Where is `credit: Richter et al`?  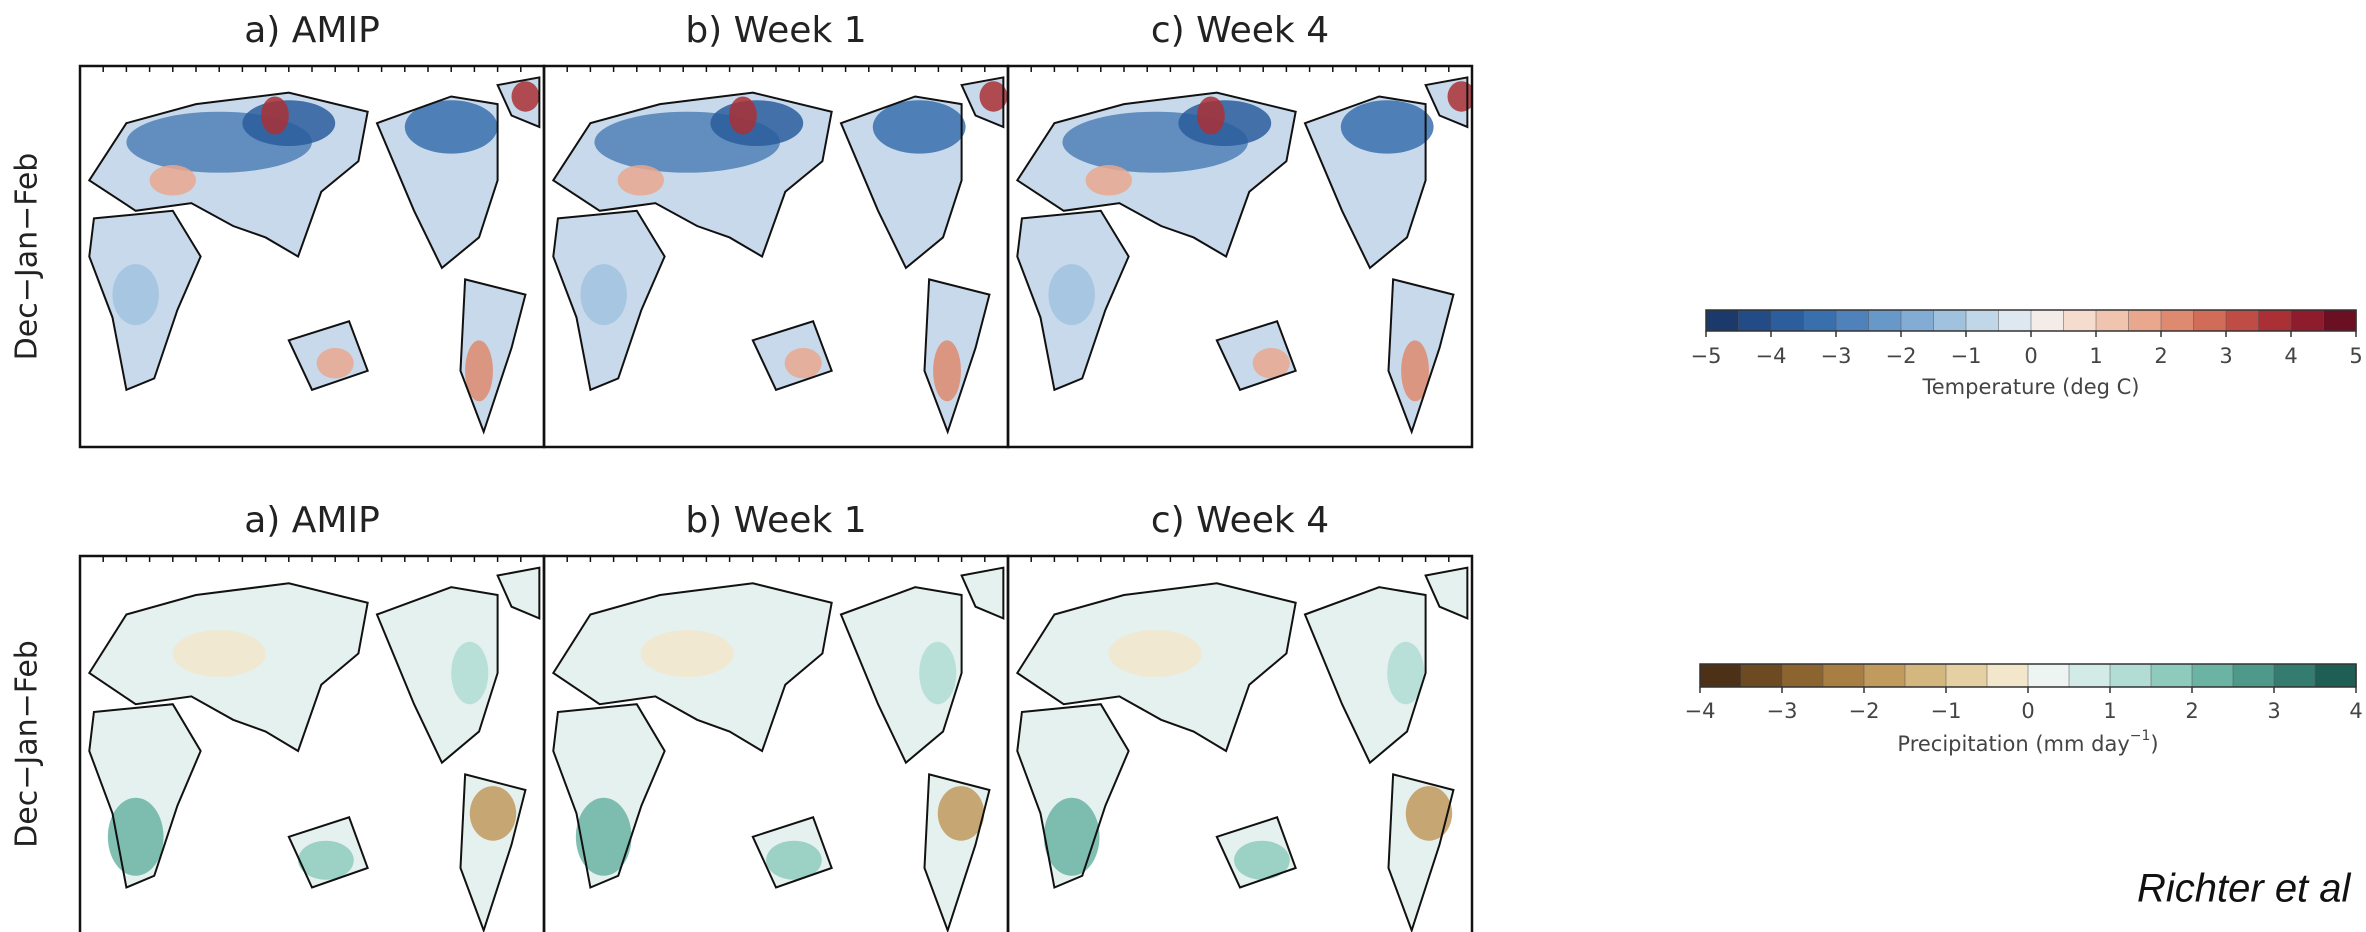
credit: Richter et al is located at coordinates (2244, 889).